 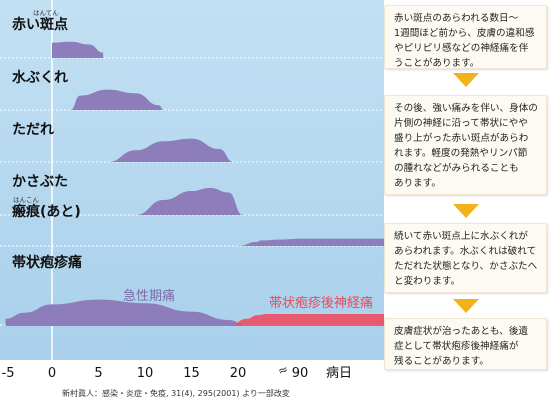 What do you see at coordinates (238, 373) in the screenshot?
I see `x-tick-label: 20` at bounding box center [238, 373].